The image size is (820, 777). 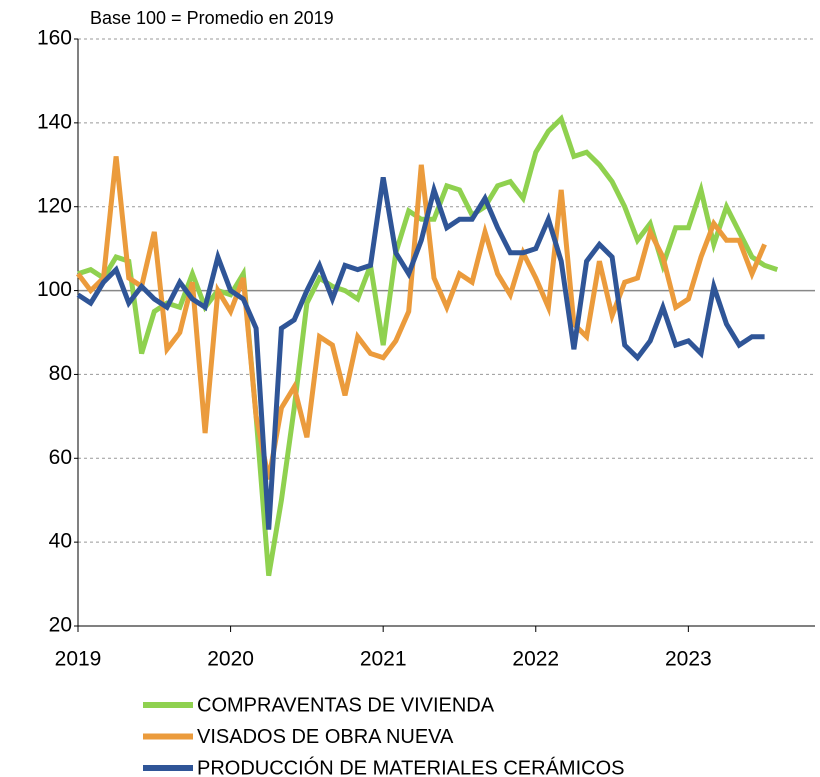 I want to click on y-tick-label: 100, so click(x=54, y=289).